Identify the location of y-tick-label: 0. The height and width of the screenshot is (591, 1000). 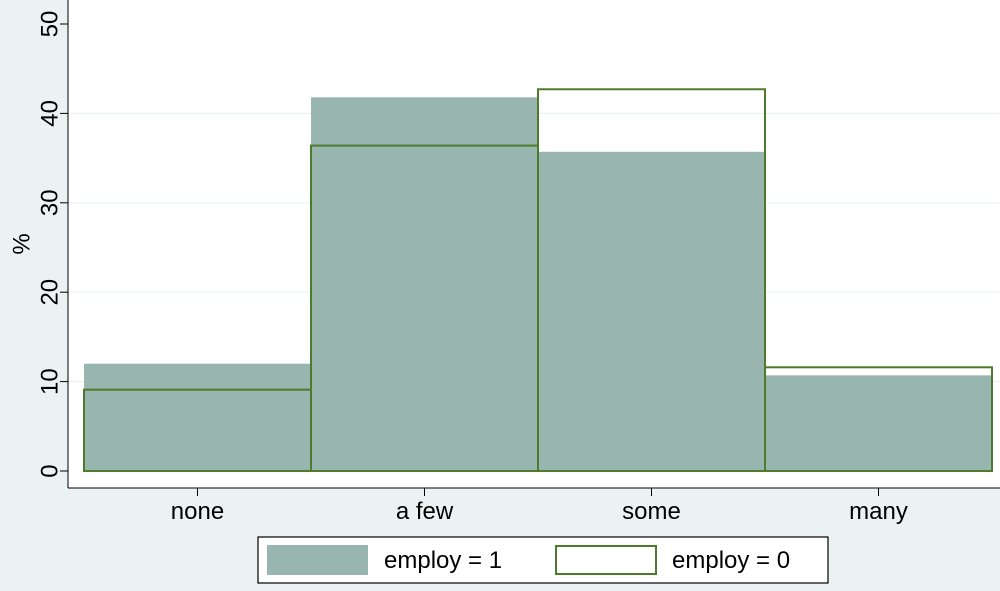
(50, 470).